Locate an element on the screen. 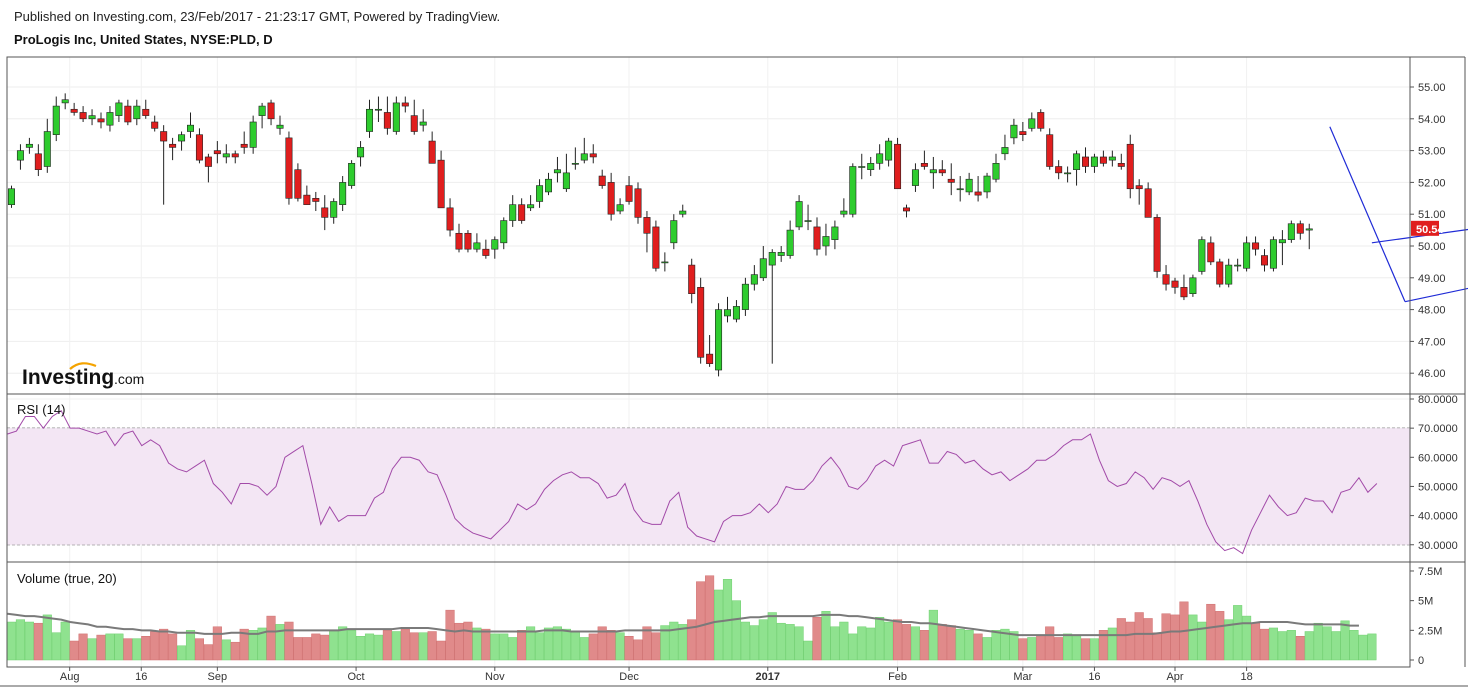  price-tick-label: 50.00 is located at coordinates (1432, 247).